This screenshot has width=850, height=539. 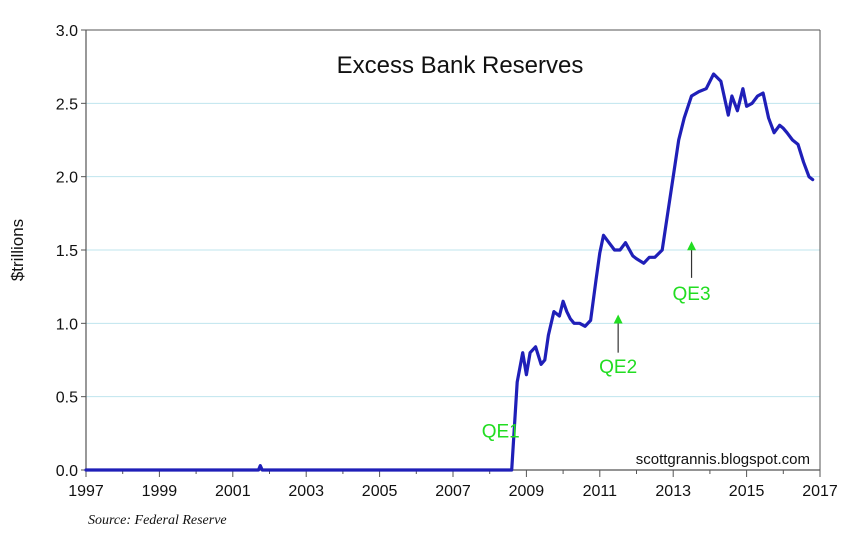 I want to click on y-tick-label-0: 0.0, so click(x=67, y=471).